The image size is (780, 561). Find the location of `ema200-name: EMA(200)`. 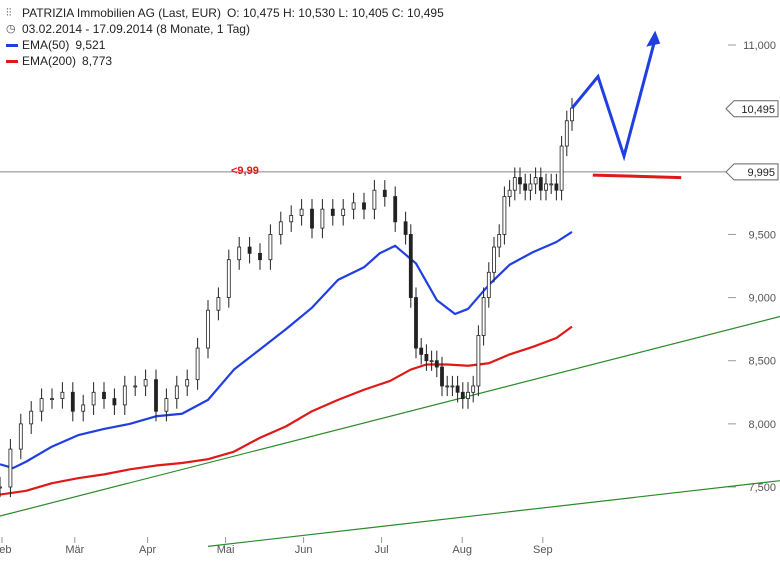

ema200-name: EMA(200) is located at coordinates (49, 61).